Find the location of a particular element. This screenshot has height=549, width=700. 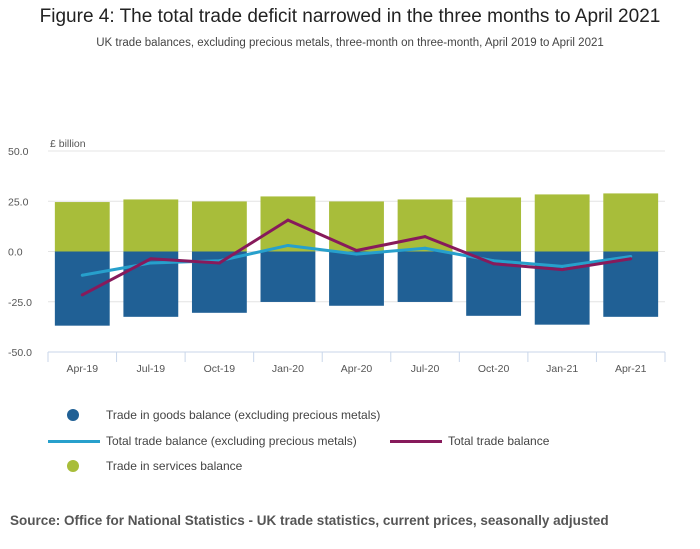

x-tick-label: Jul-19 is located at coordinates (151, 369).